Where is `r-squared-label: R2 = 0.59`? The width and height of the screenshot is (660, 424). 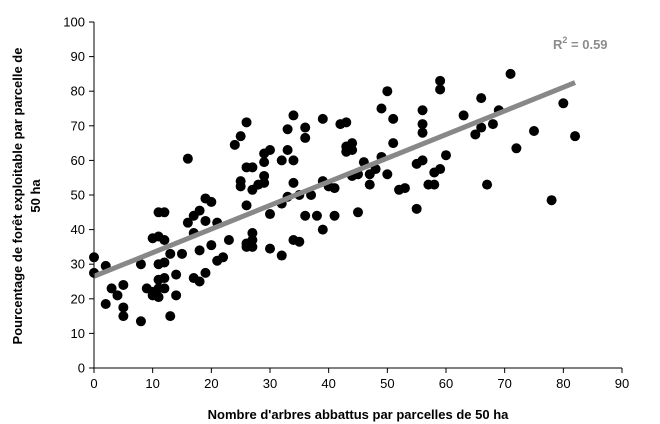 r-squared-label: R2 = 0.59 is located at coordinates (580, 43).